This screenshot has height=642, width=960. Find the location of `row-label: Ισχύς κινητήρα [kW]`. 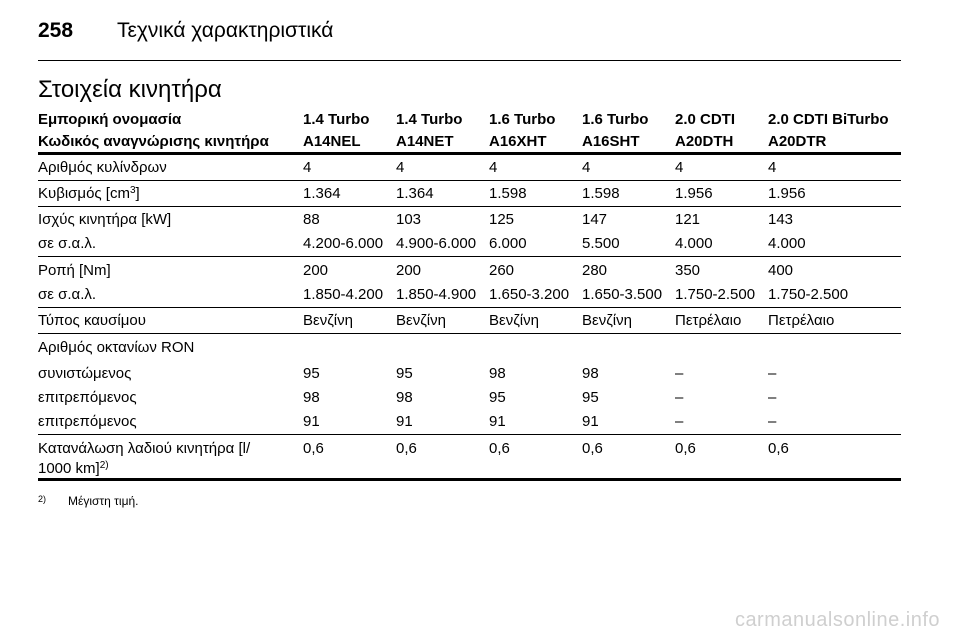

row-label: Ισχύς κινητήρα [kW] is located at coordinates (105, 219).